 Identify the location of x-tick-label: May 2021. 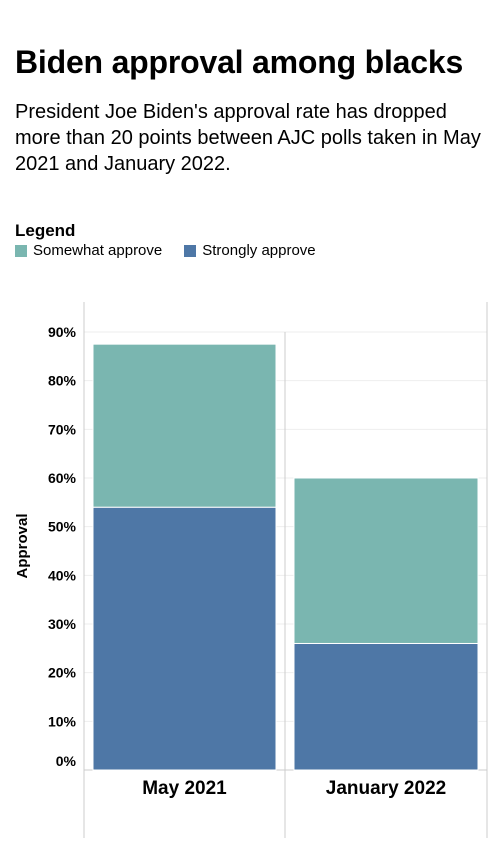
(184, 788).